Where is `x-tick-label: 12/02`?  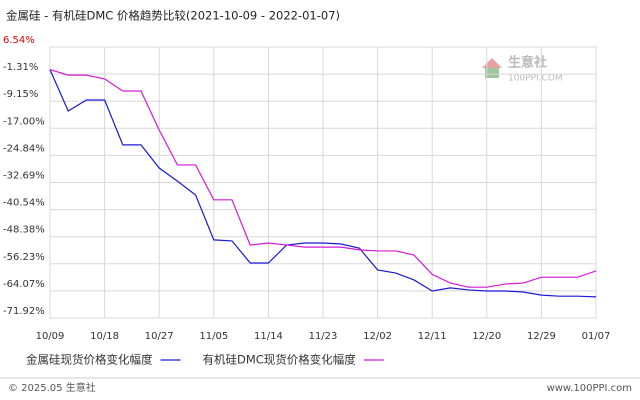
x-tick-label: 12/02 is located at coordinates (377, 336).